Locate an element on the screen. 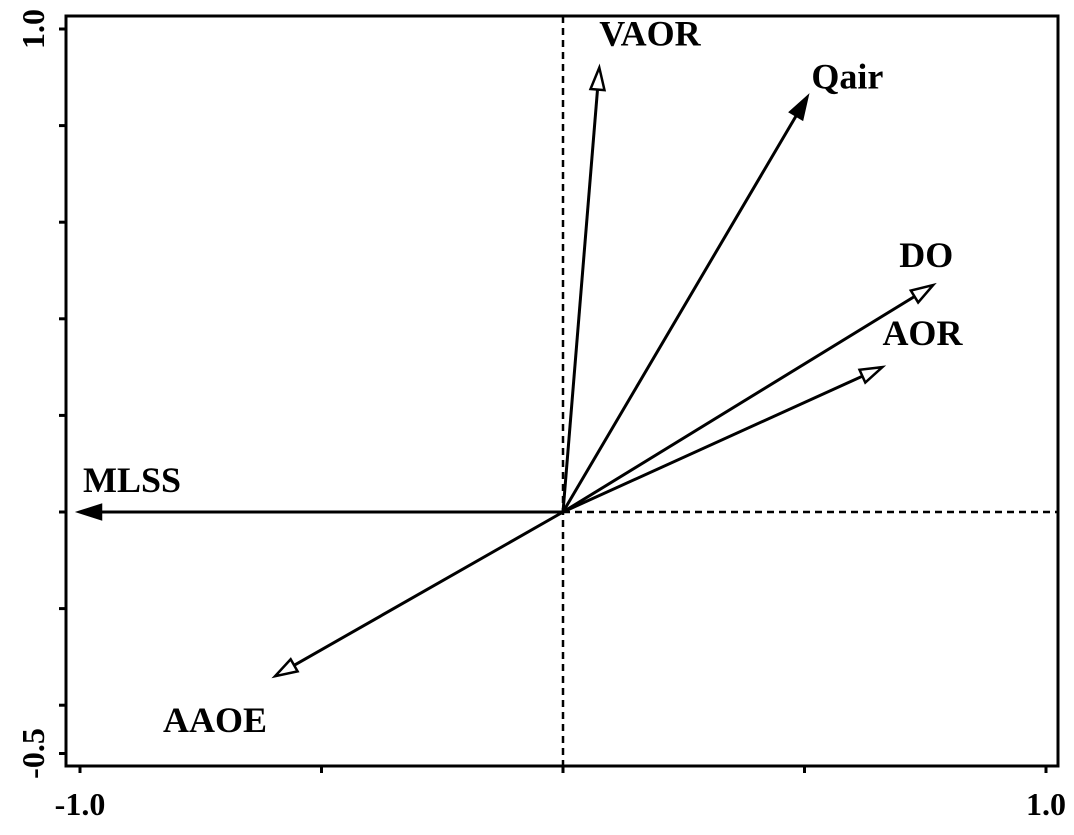 This screenshot has height=835, width=1074. label-qair: Qair is located at coordinates (847, 77).